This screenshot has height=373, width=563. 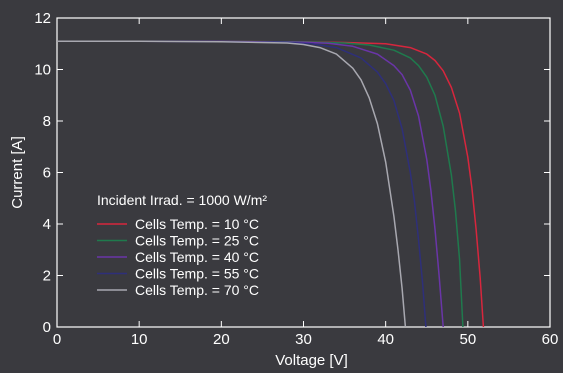 What do you see at coordinates (42, 18) in the screenshot?
I see `y-tick-label: 12` at bounding box center [42, 18].